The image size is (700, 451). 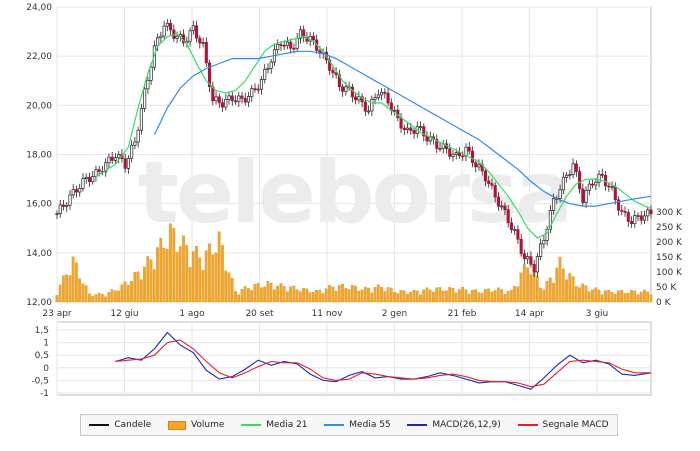 I want to click on volume-y-tick: 150 K, so click(x=669, y=258).